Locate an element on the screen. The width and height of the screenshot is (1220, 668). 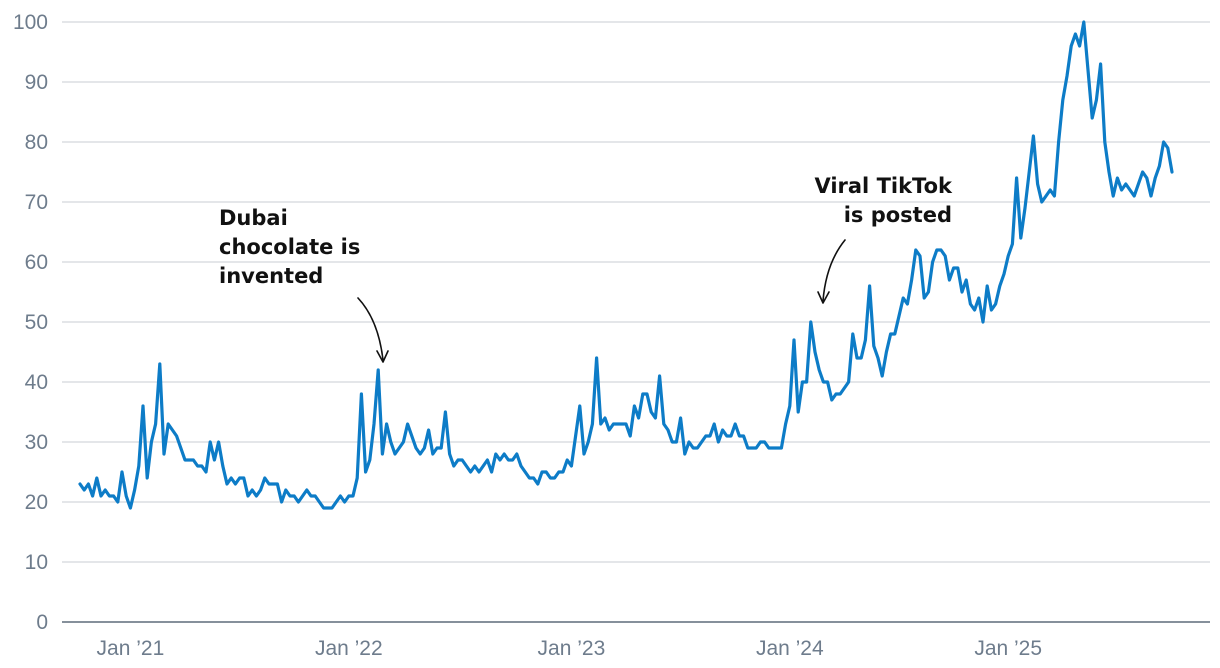
y-tick-label-70: 70 is located at coordinates (36, 202).